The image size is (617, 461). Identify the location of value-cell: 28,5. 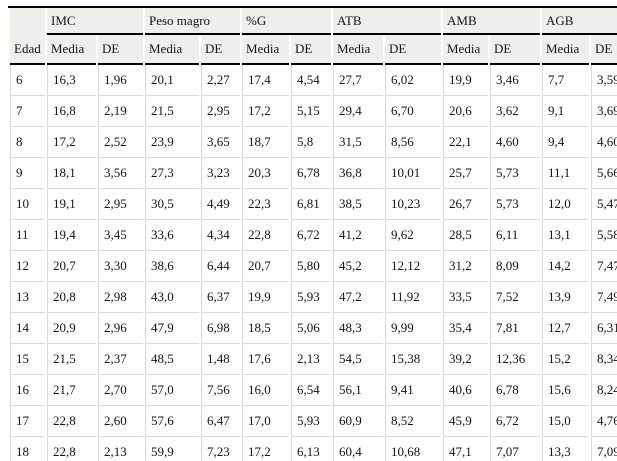
(465, 235).